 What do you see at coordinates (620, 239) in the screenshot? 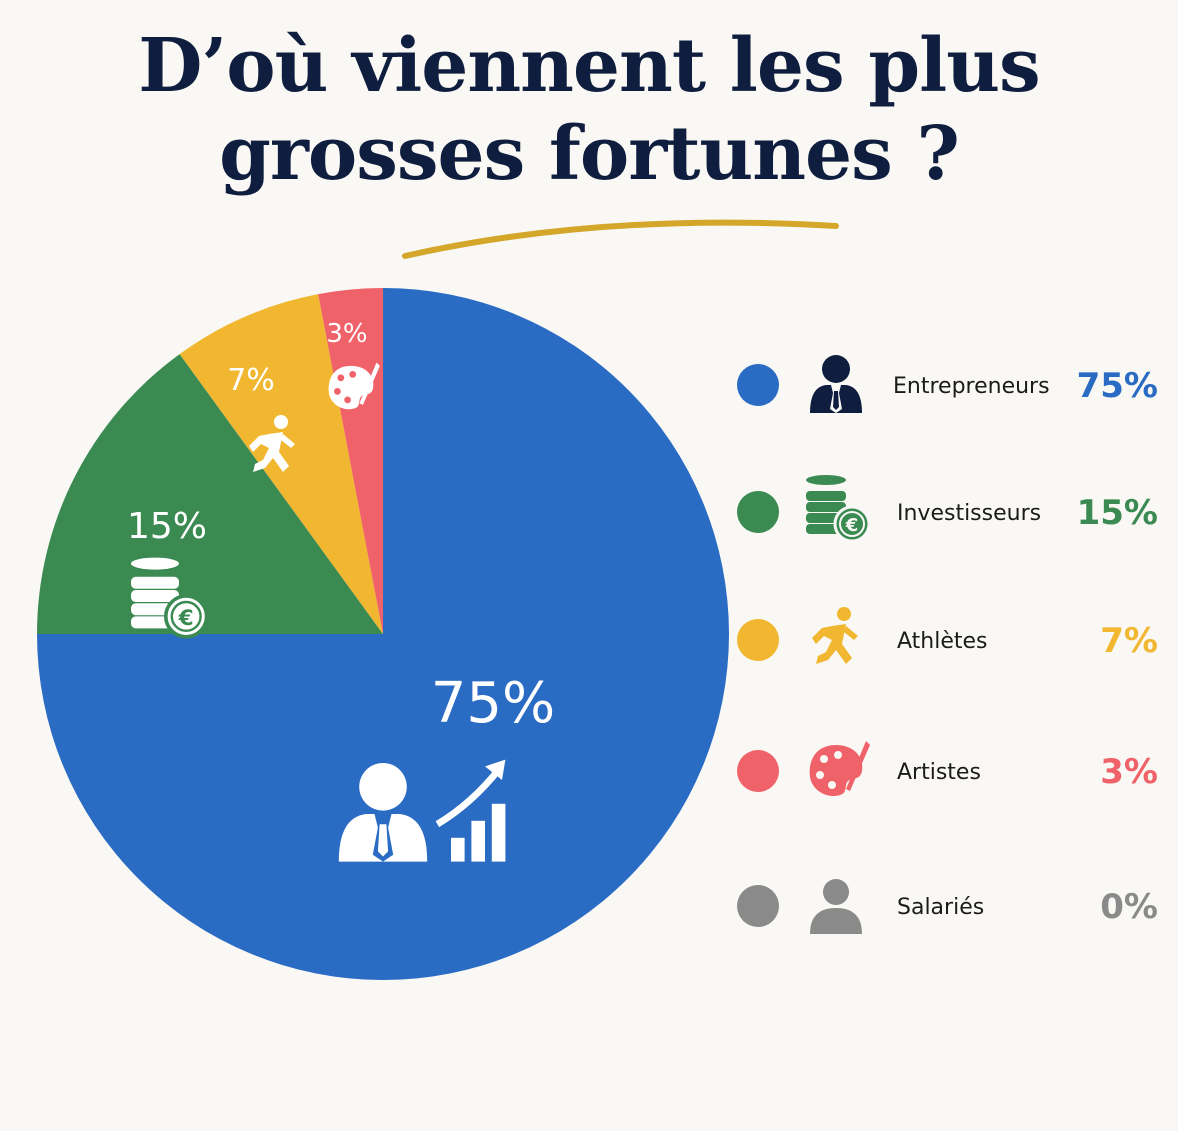
I see `title-underline` at bounding box center [620, 239].